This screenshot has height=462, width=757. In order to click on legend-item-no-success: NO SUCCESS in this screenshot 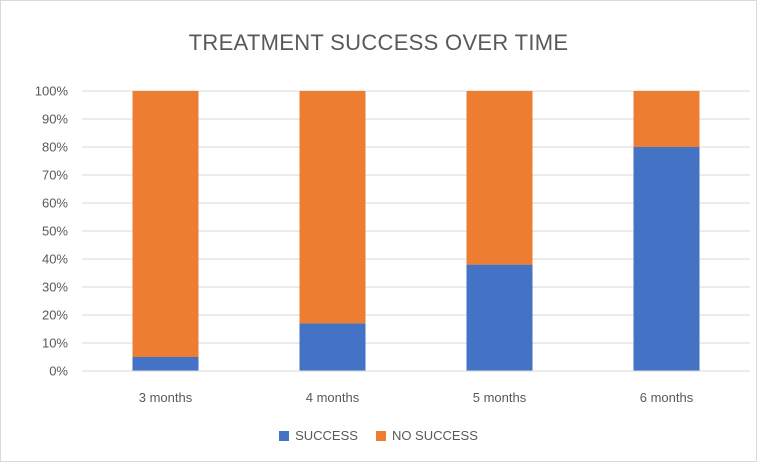, I will do `click(426, 435)`.